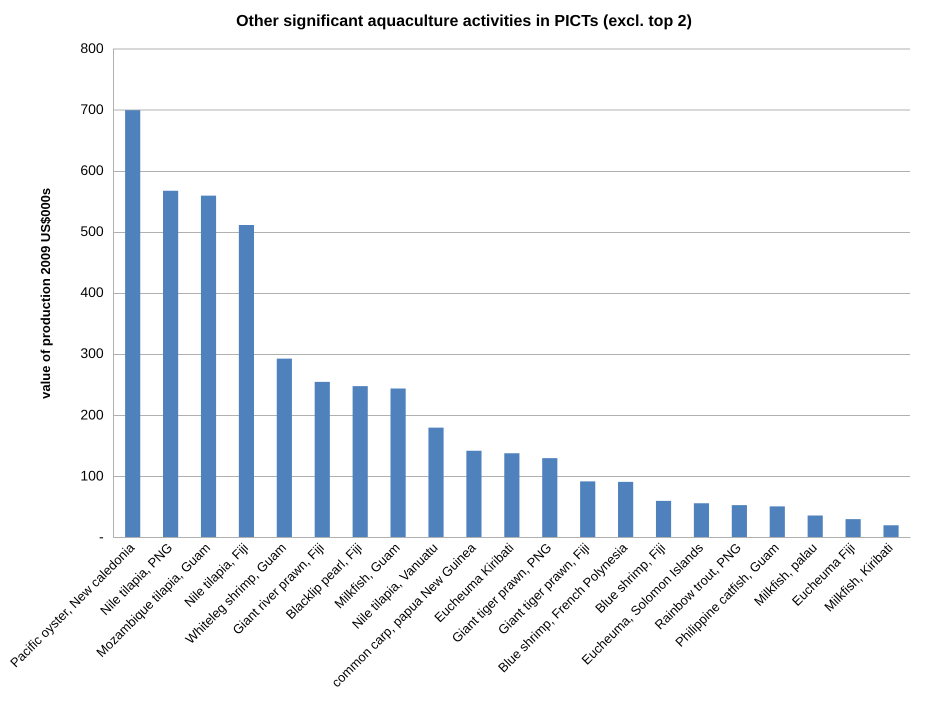 This screenshot has width=942, height=708. What do you see at coordinates (92, 170) in the screenshot?
I see `y-tick-label: 600` at bounding box center [92, 170].